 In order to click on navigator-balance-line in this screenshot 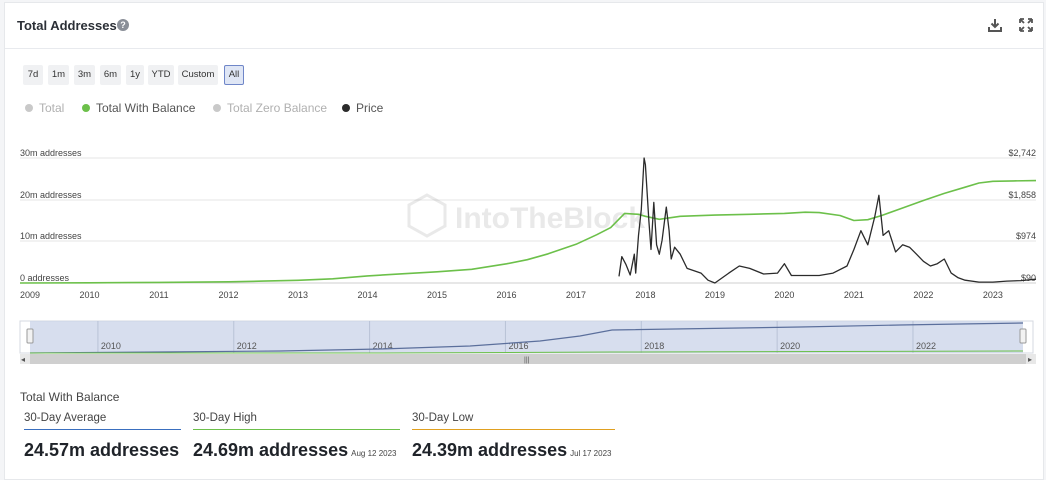, I will do `click(527, 352)`.